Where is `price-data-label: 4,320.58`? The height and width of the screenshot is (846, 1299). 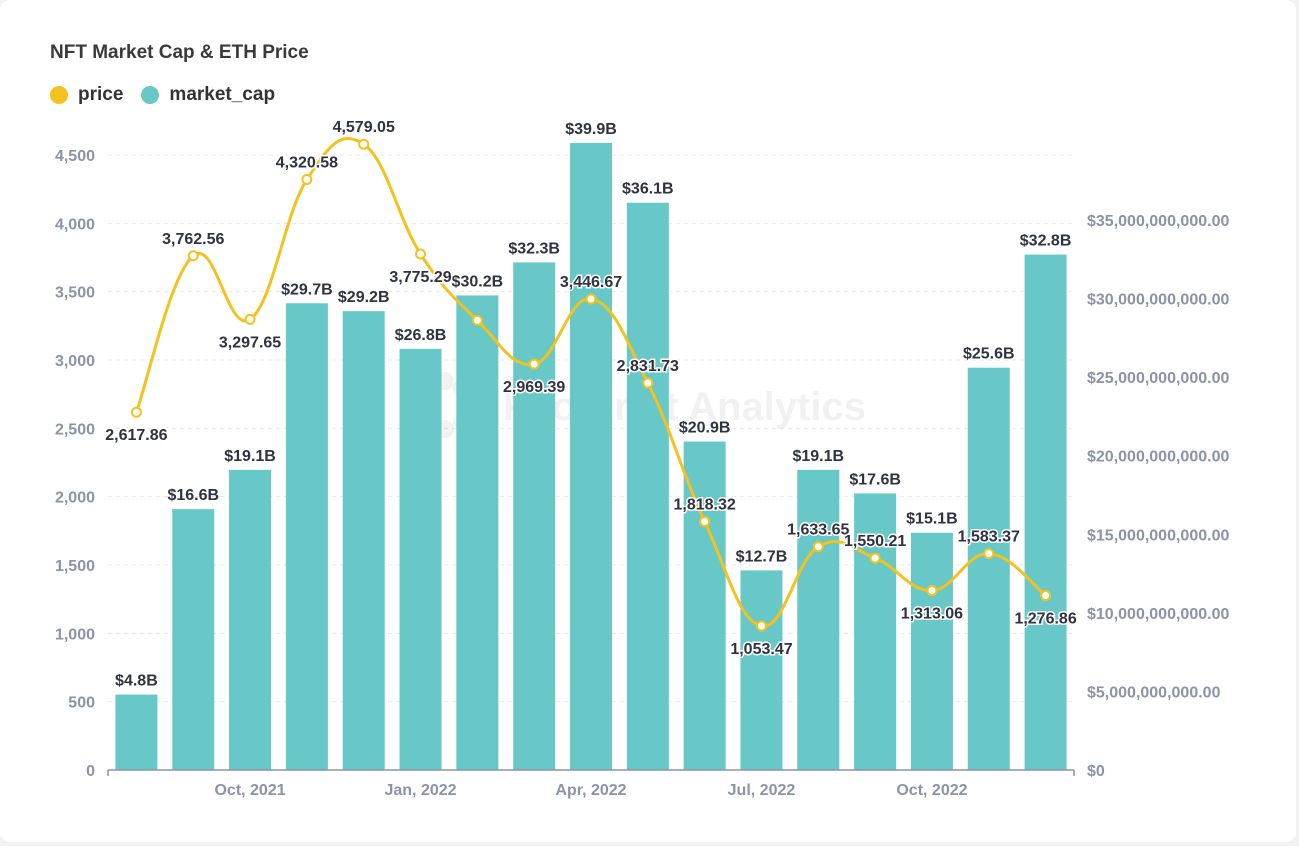 price-data-label: 4,320.58 is located at coordinates (307, 163).